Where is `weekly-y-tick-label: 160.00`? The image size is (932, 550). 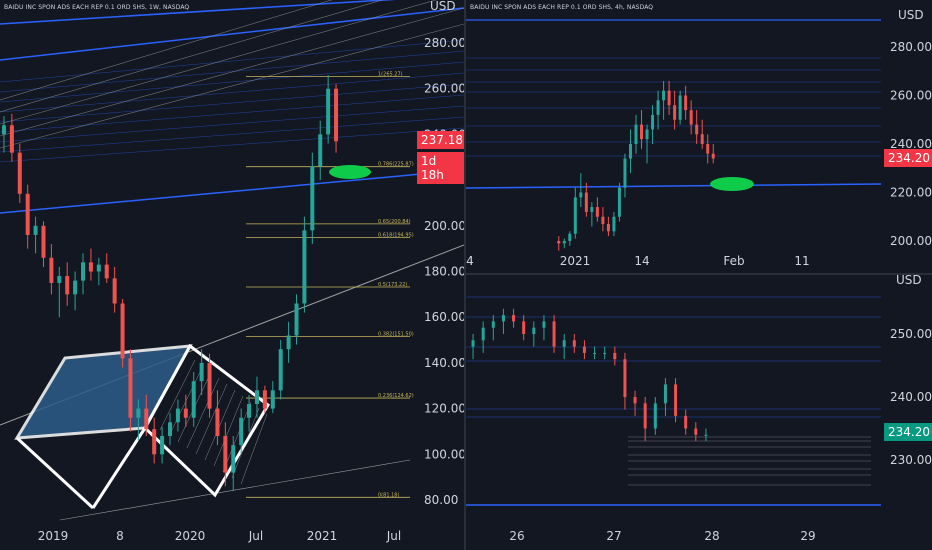 weekly-y-tick-label: 160.00 is located at coordinates (444, 317).